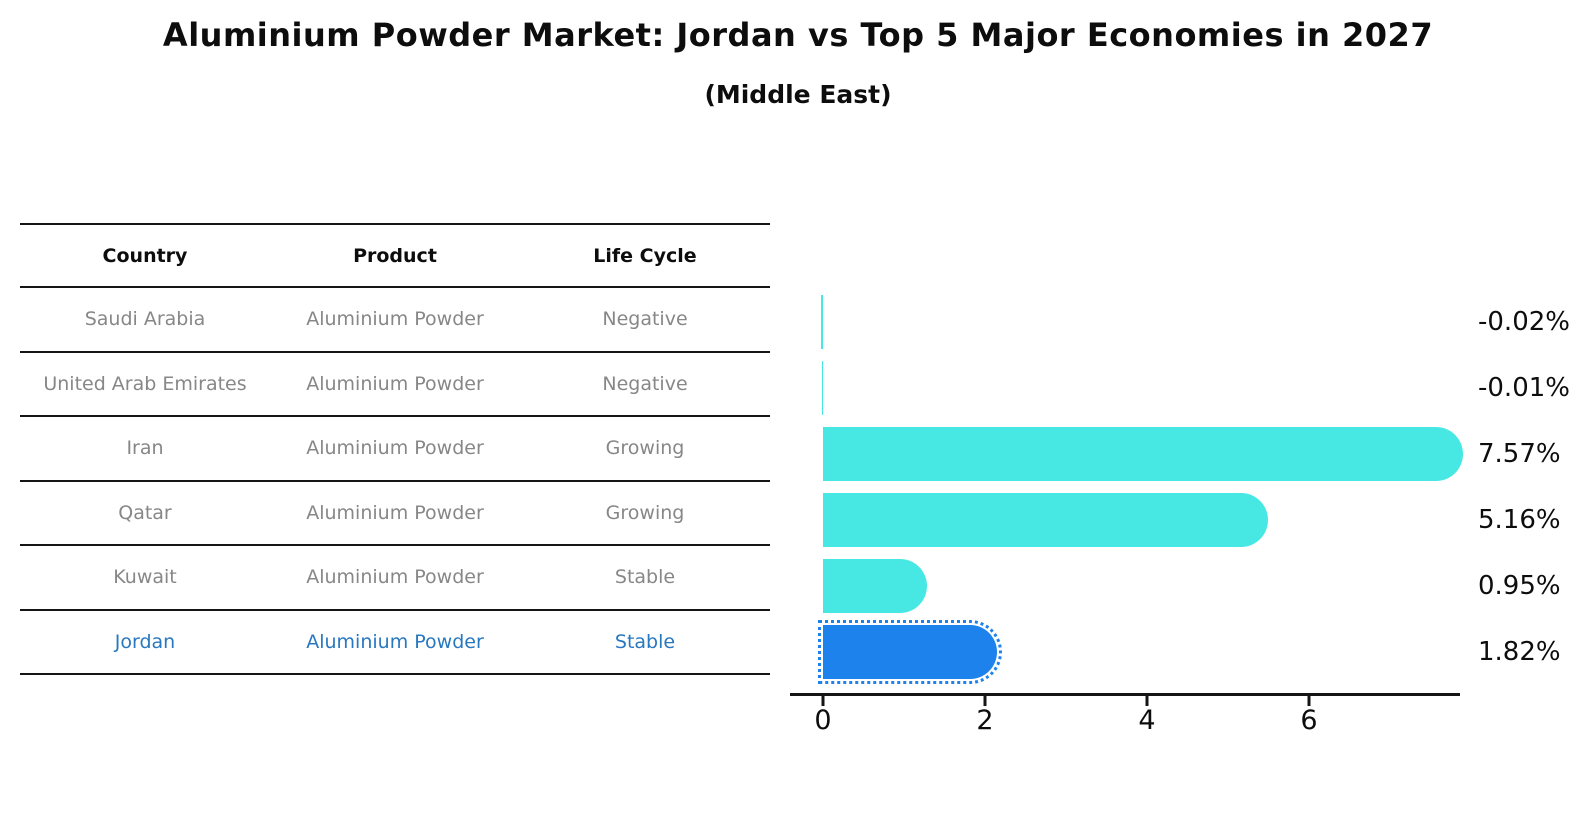  Describe the element at coordinates (1147, 720) in the screenshot. I see `x-axis-tick-label: 4` at that location.